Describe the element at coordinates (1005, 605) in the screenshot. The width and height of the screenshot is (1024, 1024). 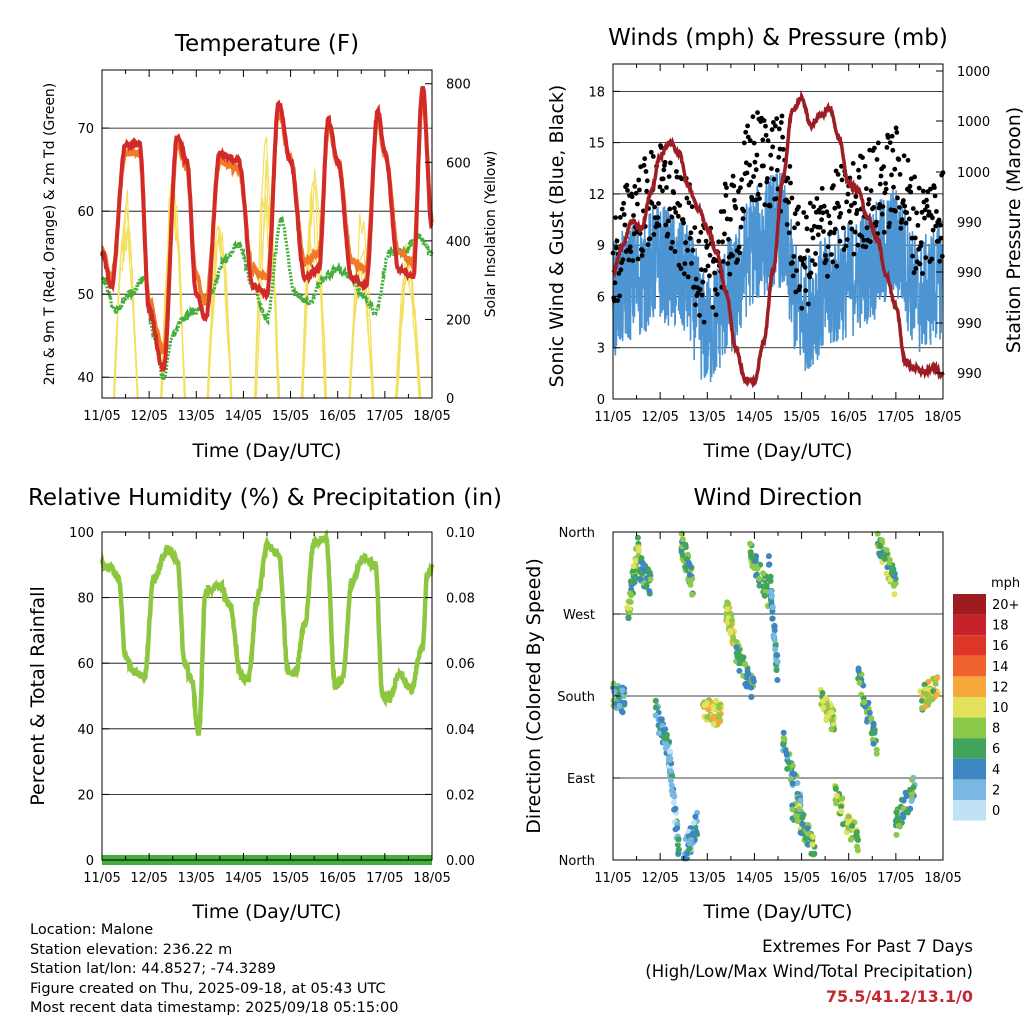
I see `legend-label: 20+` at that location.